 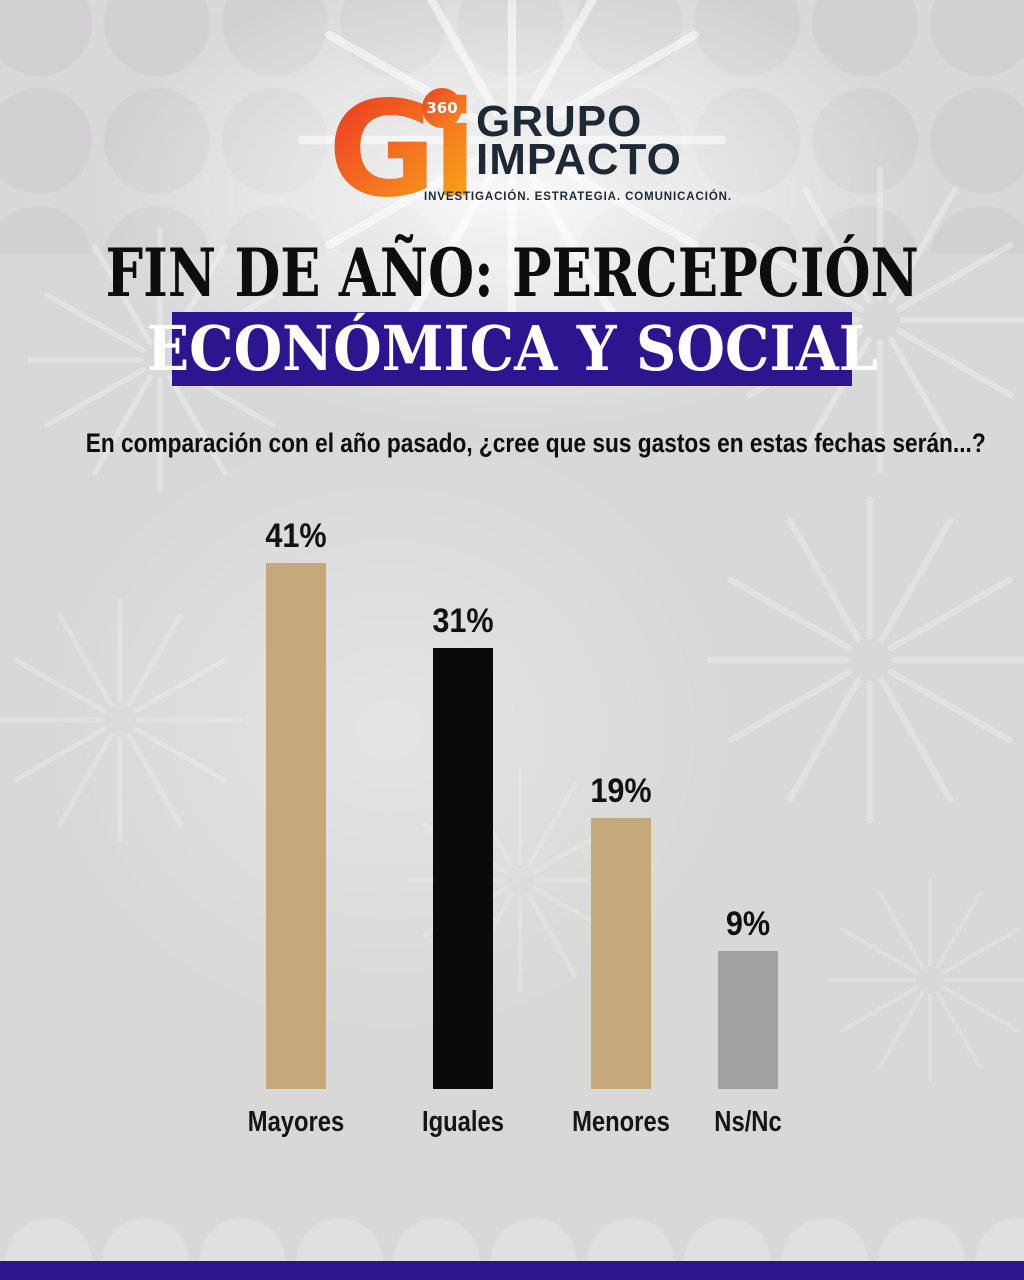 What do you see at coordinates (748, 1020) in the screenshot?
I see `bar-rect-nsnc` at bounding box center [748, 1020].